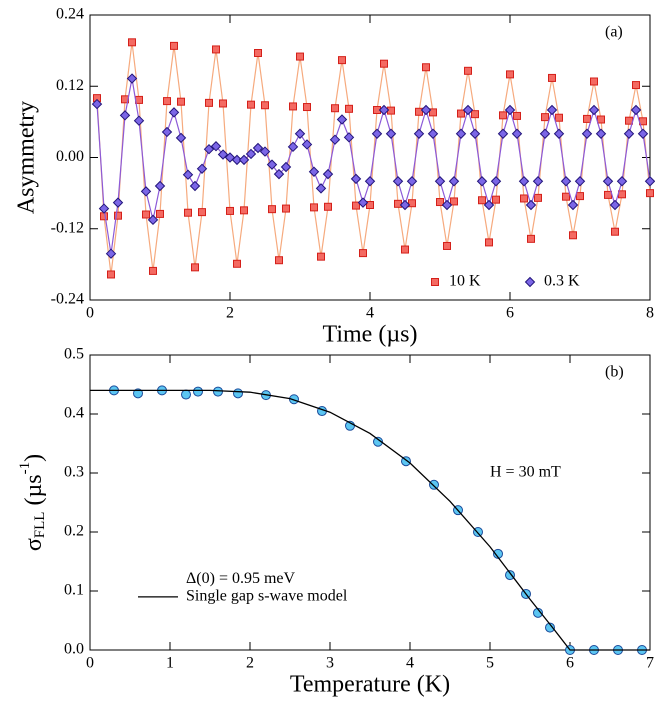 The height and width of the screenshot is (703, 655). I want to click on y-axis-label-part: -1, so click(25, 468).